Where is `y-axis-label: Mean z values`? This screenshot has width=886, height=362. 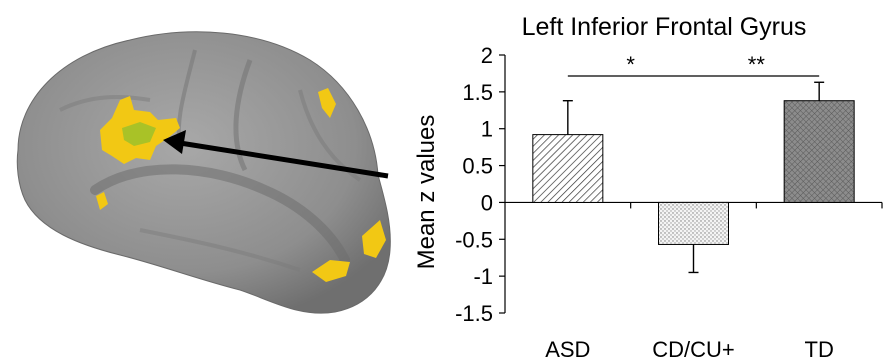 y-axis-label: Mean z values is located at coordinates (426, 192).